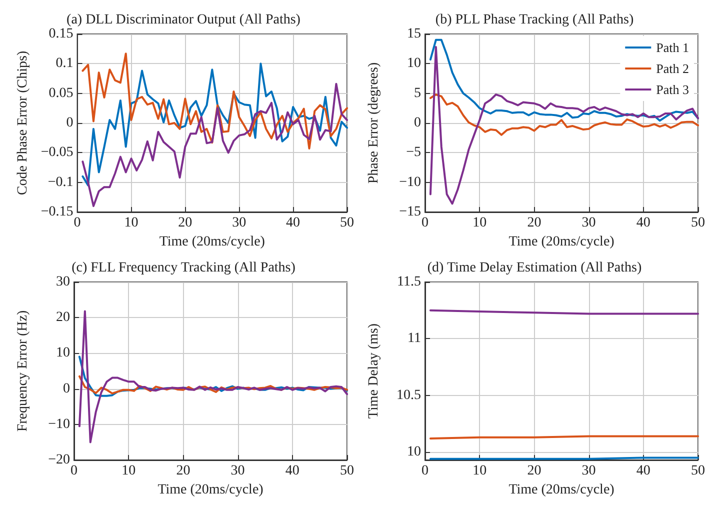 The height and width of the screenshot is (512, 718). Describe the element at coordinates (63, 282) in the screenshot. I see `y-tick-label: 30` at that location.